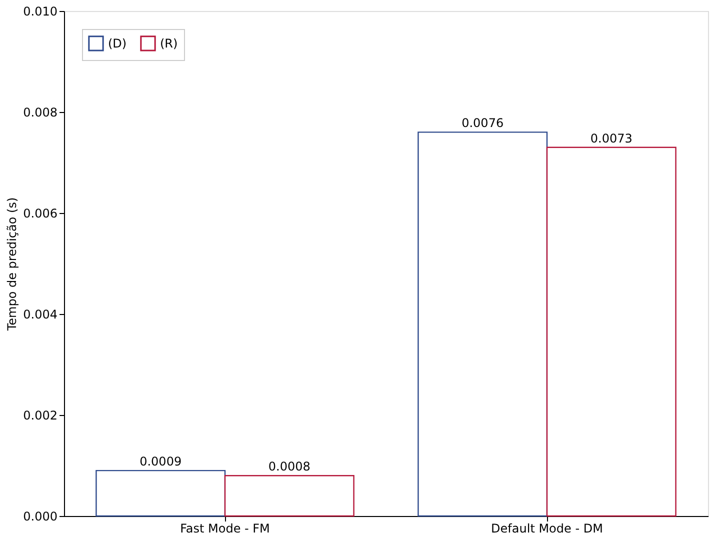  I want to click on y-tick-label: 0.002, so click(40, 415).